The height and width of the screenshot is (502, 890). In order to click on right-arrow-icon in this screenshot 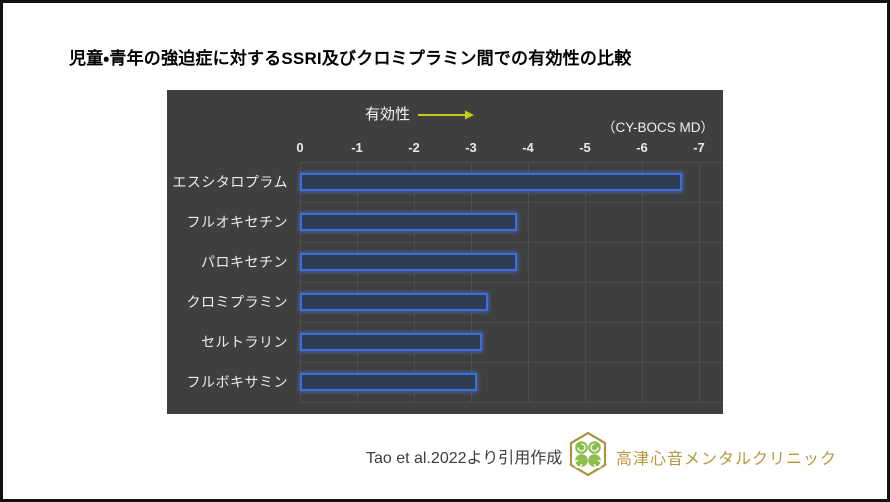, I will do `click(446, 115)`.